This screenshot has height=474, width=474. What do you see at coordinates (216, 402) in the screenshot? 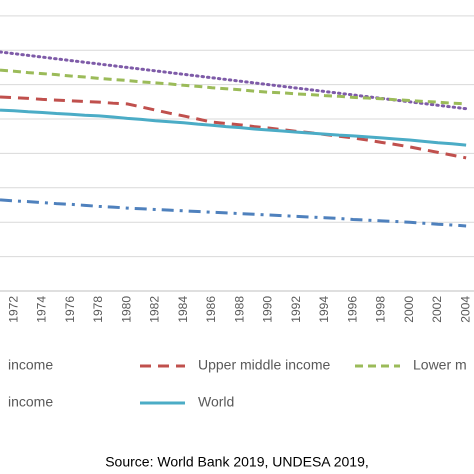
I see `legend-label: World` at bounding box center [216, 402].